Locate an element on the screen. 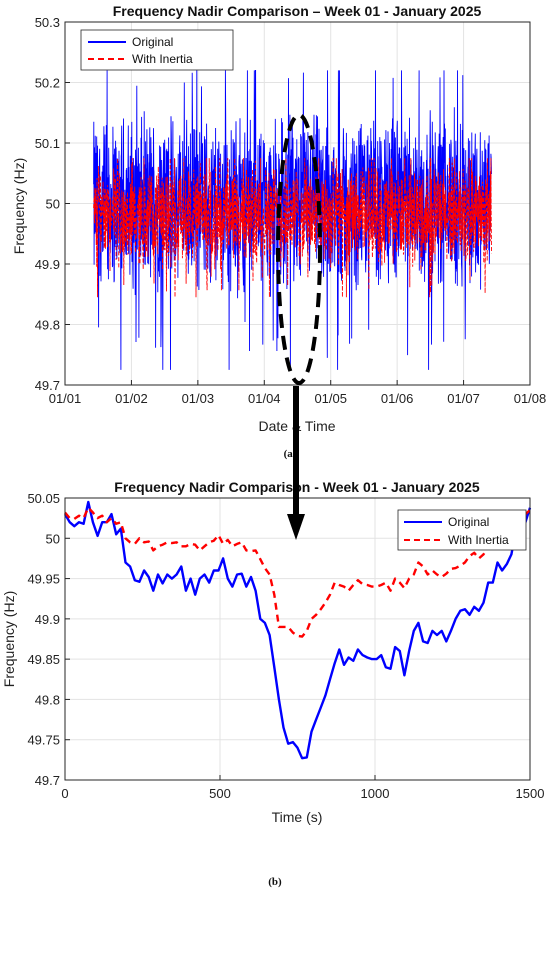 This screenshot has height=956, width=550. chart-a-legend-box is located at coordinates (157, 50).